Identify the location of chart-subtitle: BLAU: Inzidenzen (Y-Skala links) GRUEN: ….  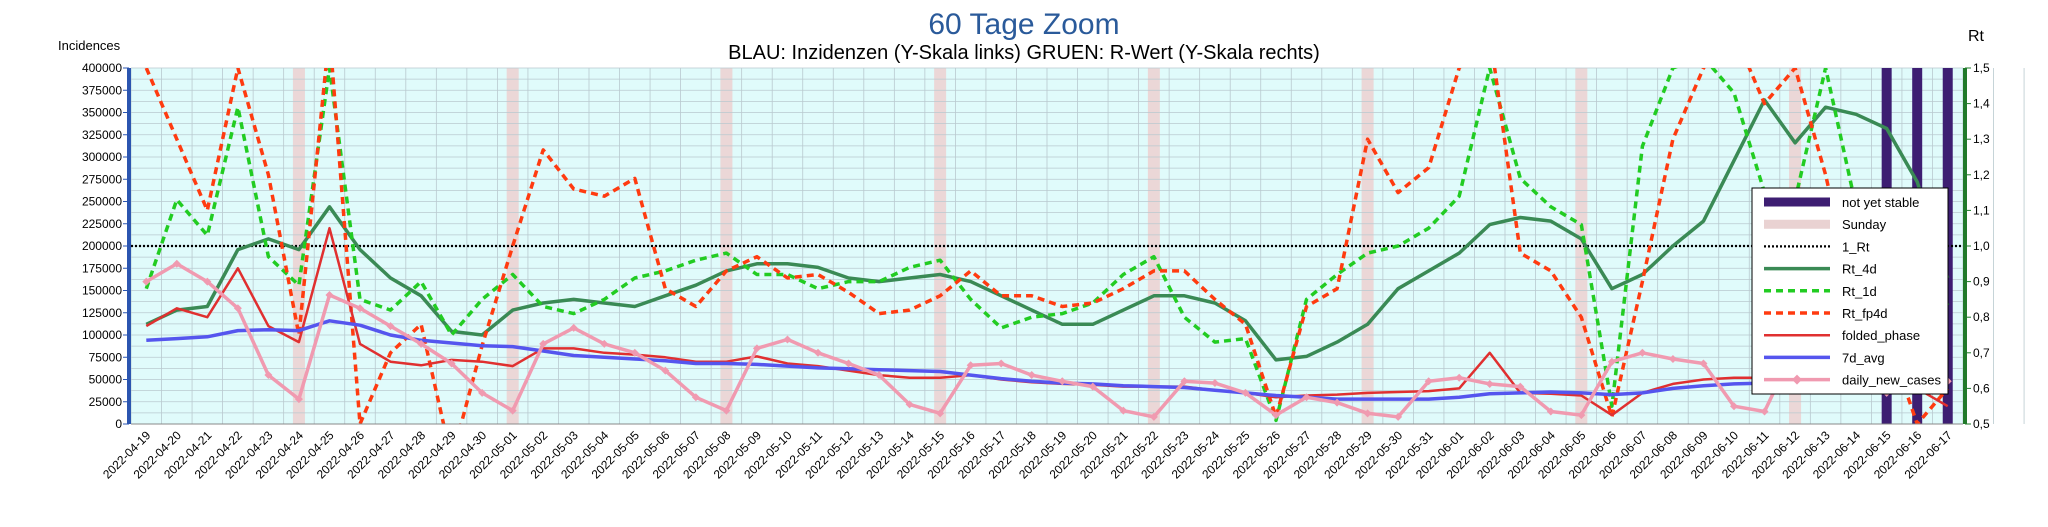
(1024, 53).